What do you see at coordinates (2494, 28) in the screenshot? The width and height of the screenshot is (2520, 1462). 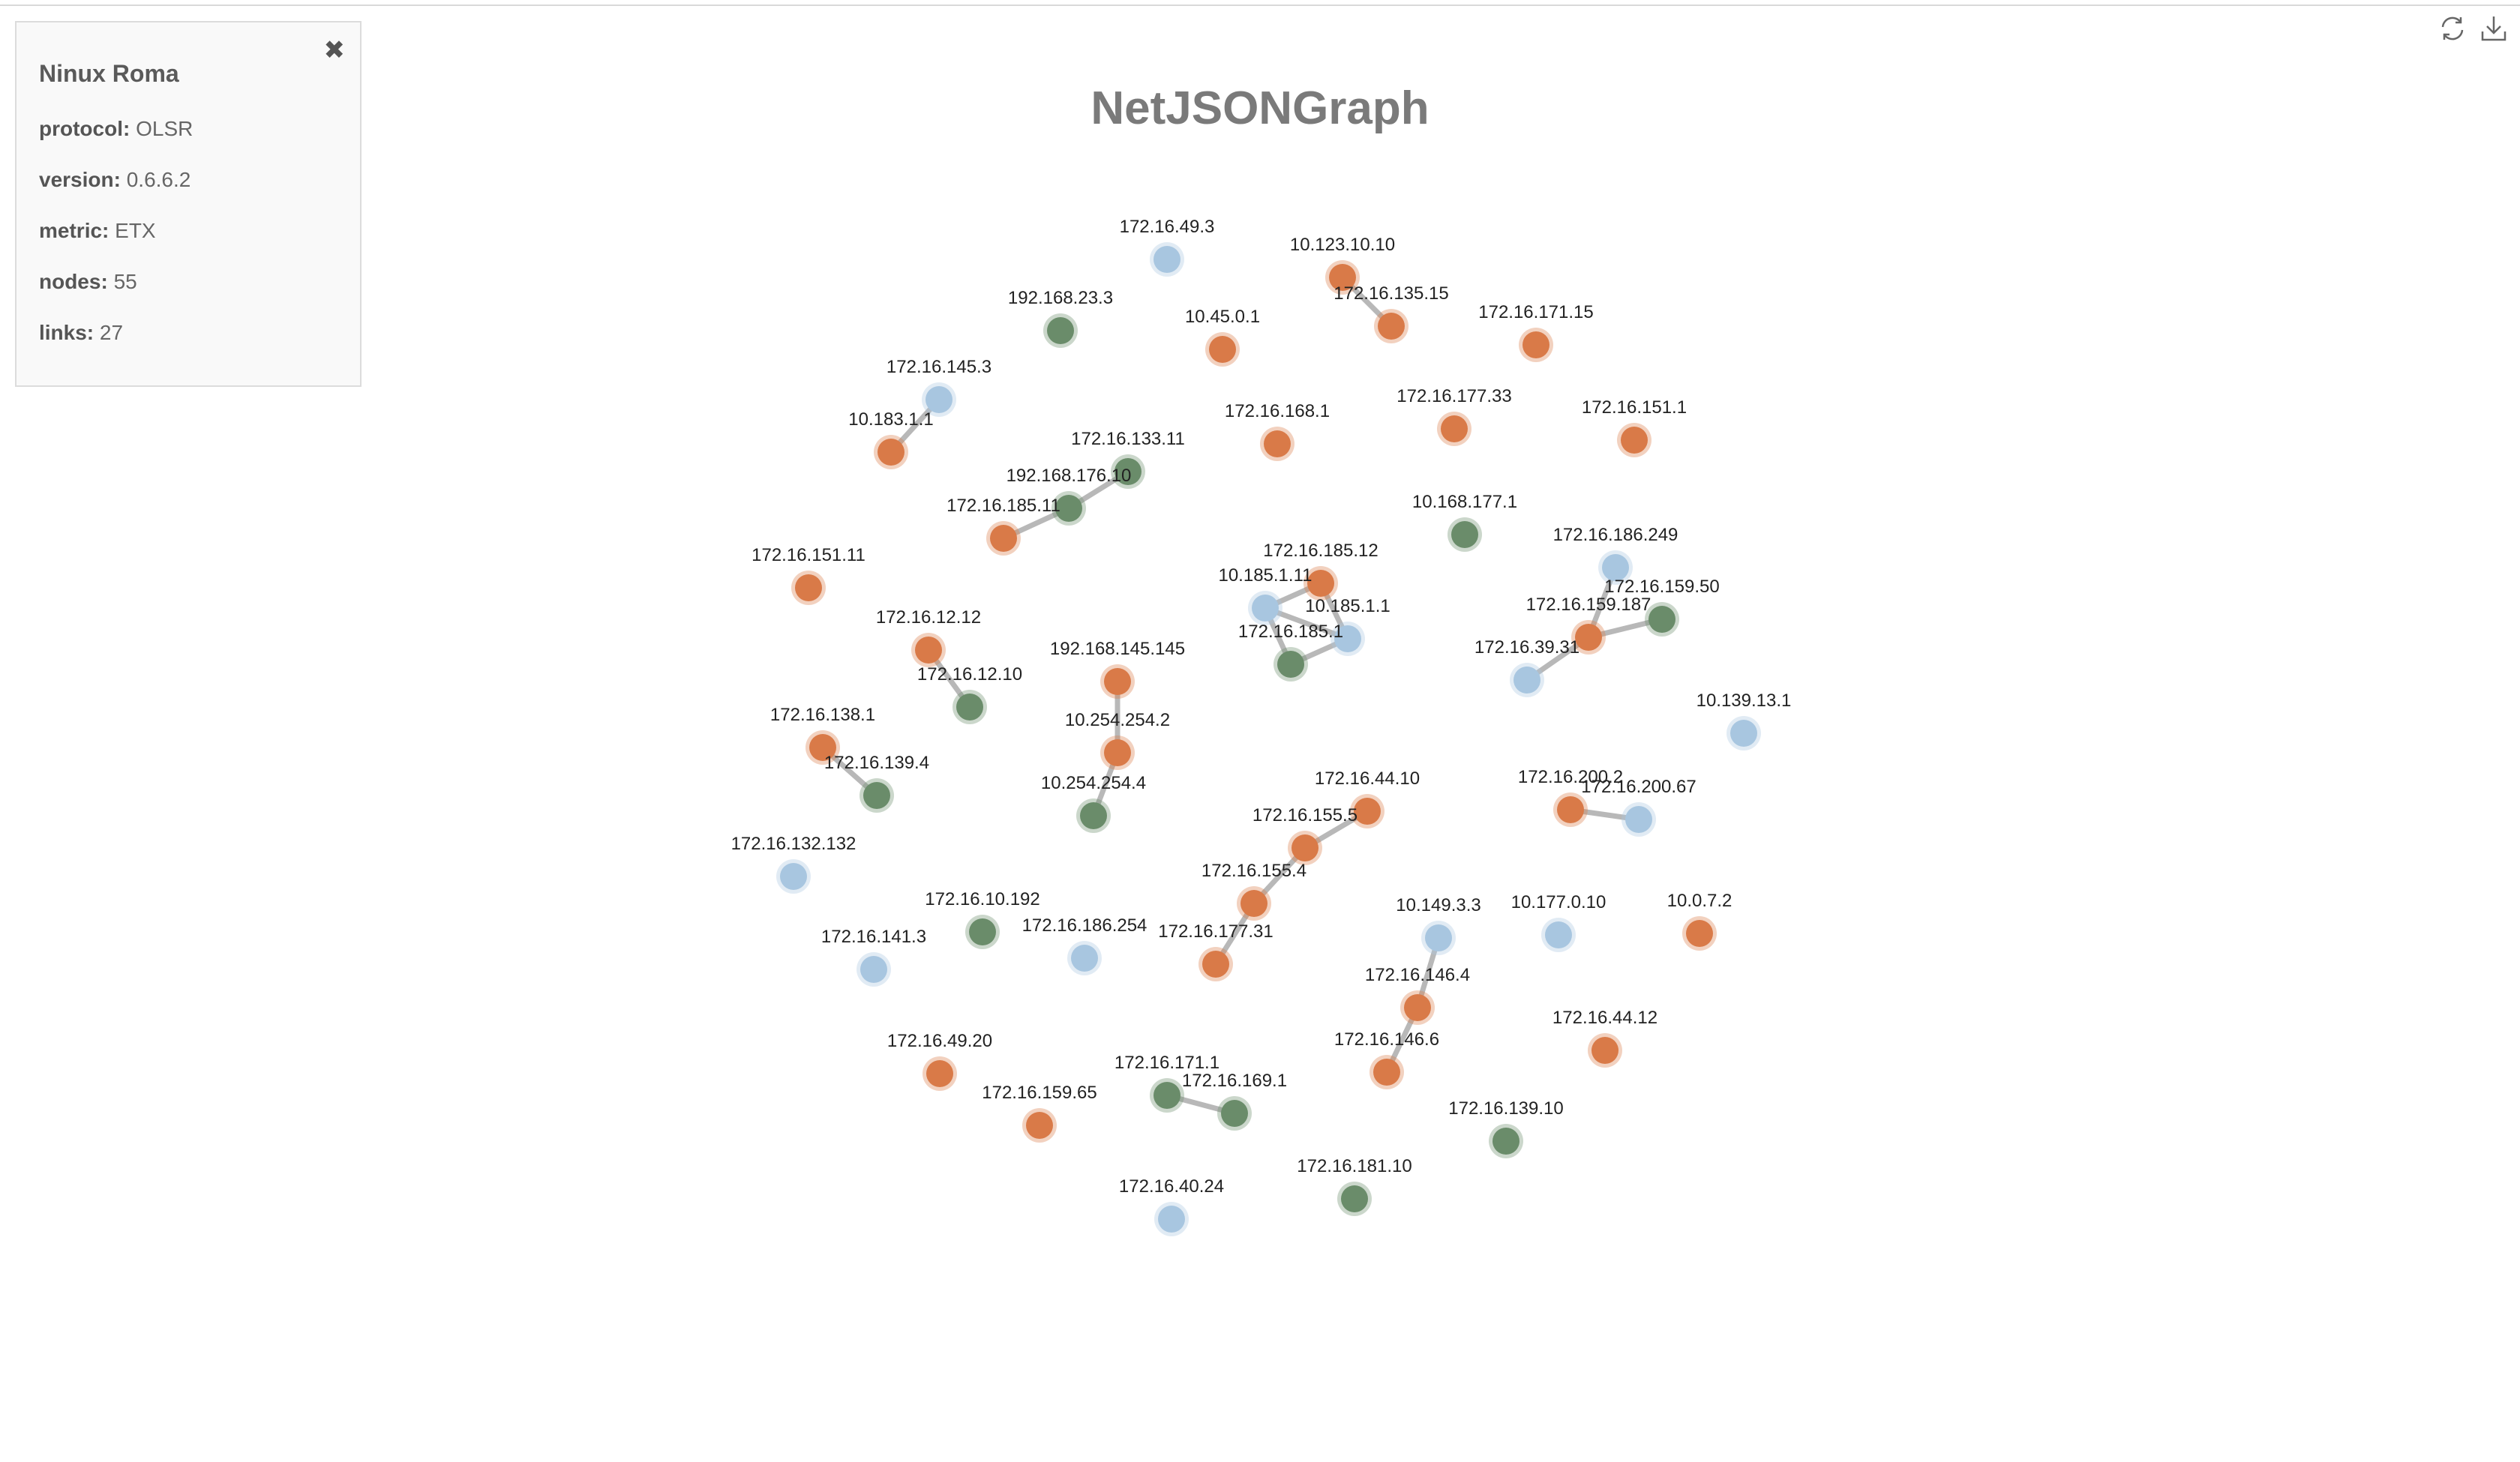 I see `download-button` at bounding box center [2494, 28].